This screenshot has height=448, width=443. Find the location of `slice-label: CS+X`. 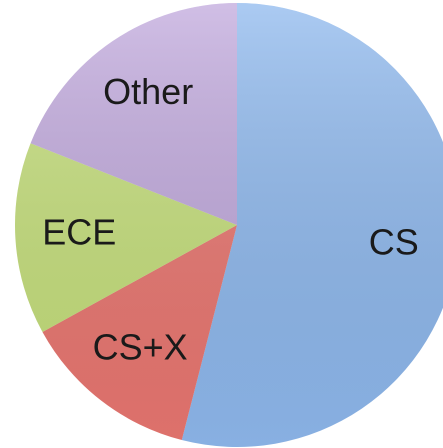

slice-label: CS+X is located at coordinates (140, 346).